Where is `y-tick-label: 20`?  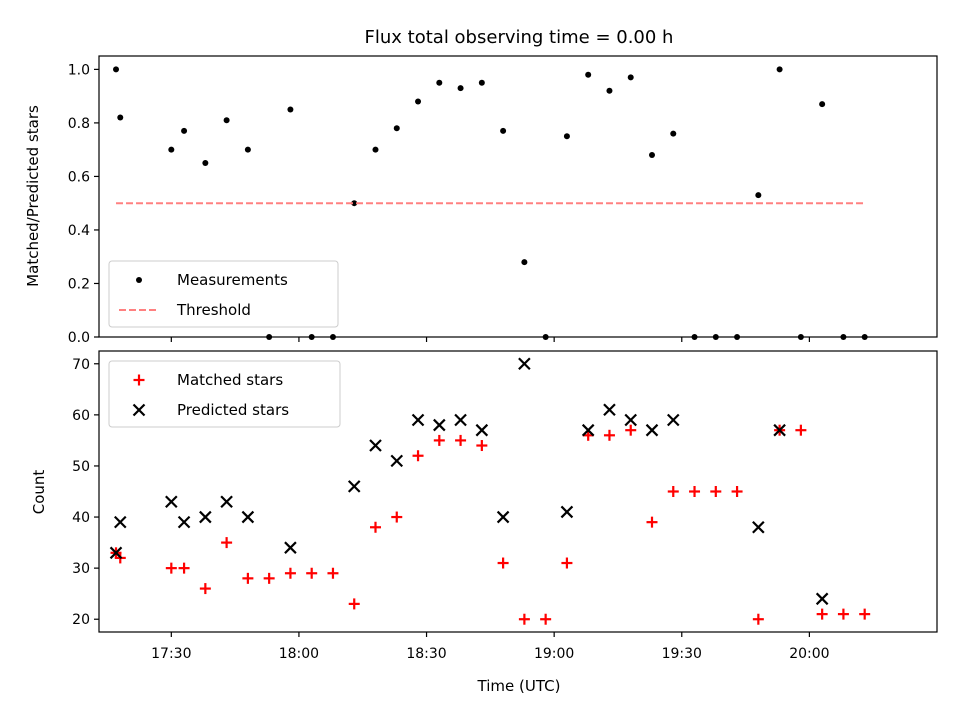
y-tick-label: 20 is located at coordinates (81, 620).